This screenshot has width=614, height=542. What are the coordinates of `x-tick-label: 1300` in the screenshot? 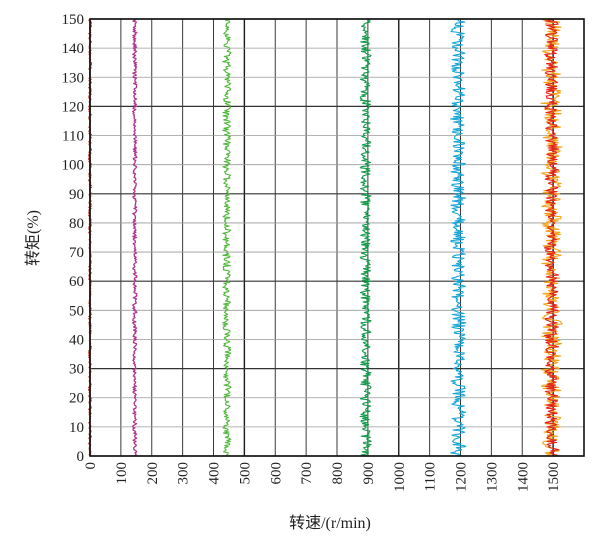 It's located at (492, 477).